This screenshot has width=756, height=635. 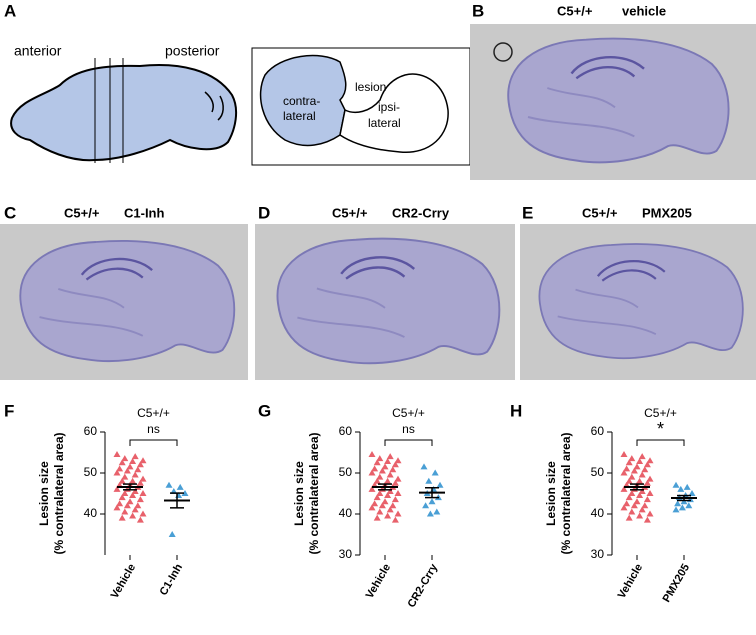 What do you see at coordinates (667, 212) in the screenshot?
I see `treatment: PMX205` at bounding box center [667, 212].